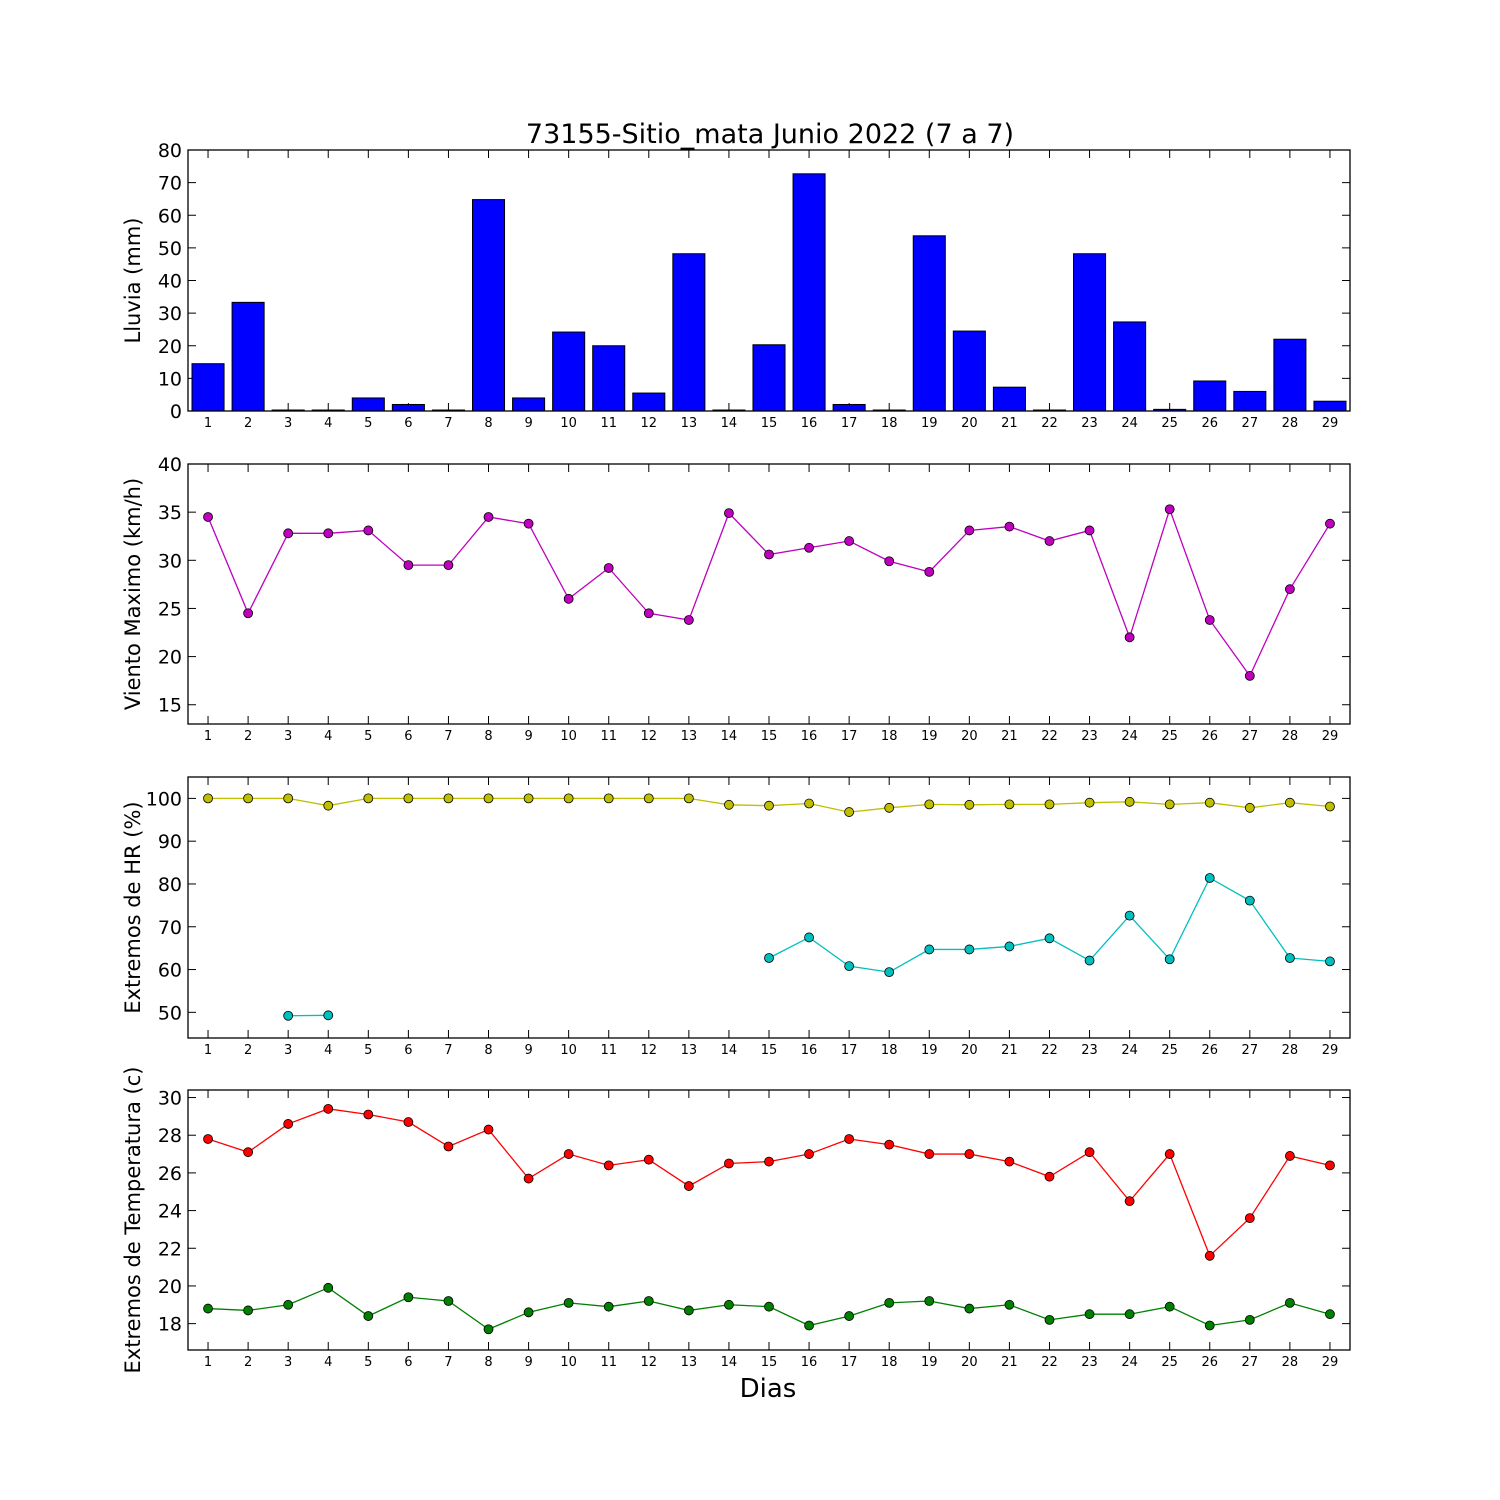 The image size is (1500, 1500). Describe the element at coordinates (768, 1389) in the screenshot. I see `x-axis-label: Dias` at that location.